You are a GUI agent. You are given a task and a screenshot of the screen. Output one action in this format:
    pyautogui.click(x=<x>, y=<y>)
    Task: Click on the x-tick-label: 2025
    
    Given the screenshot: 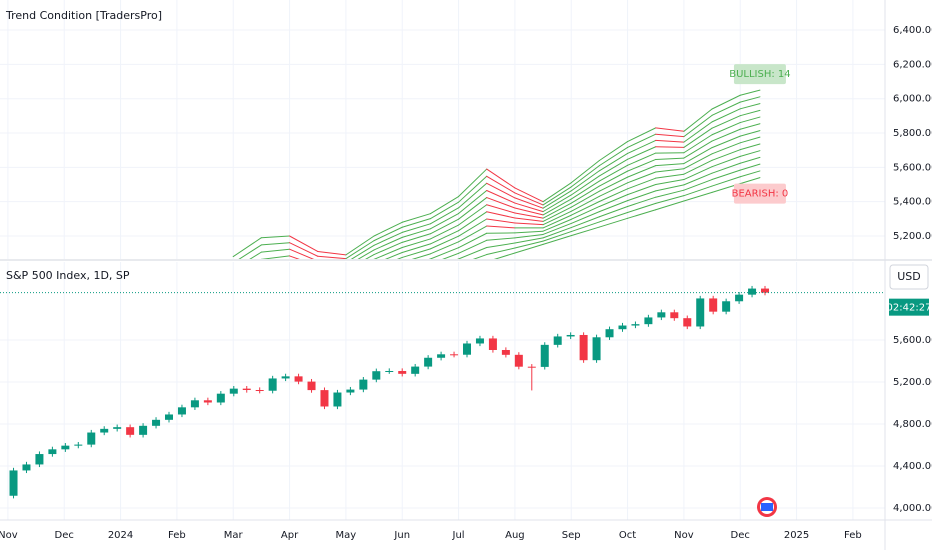 What is the action you would take?
    pyautogui.click(x=796, y=535)
    